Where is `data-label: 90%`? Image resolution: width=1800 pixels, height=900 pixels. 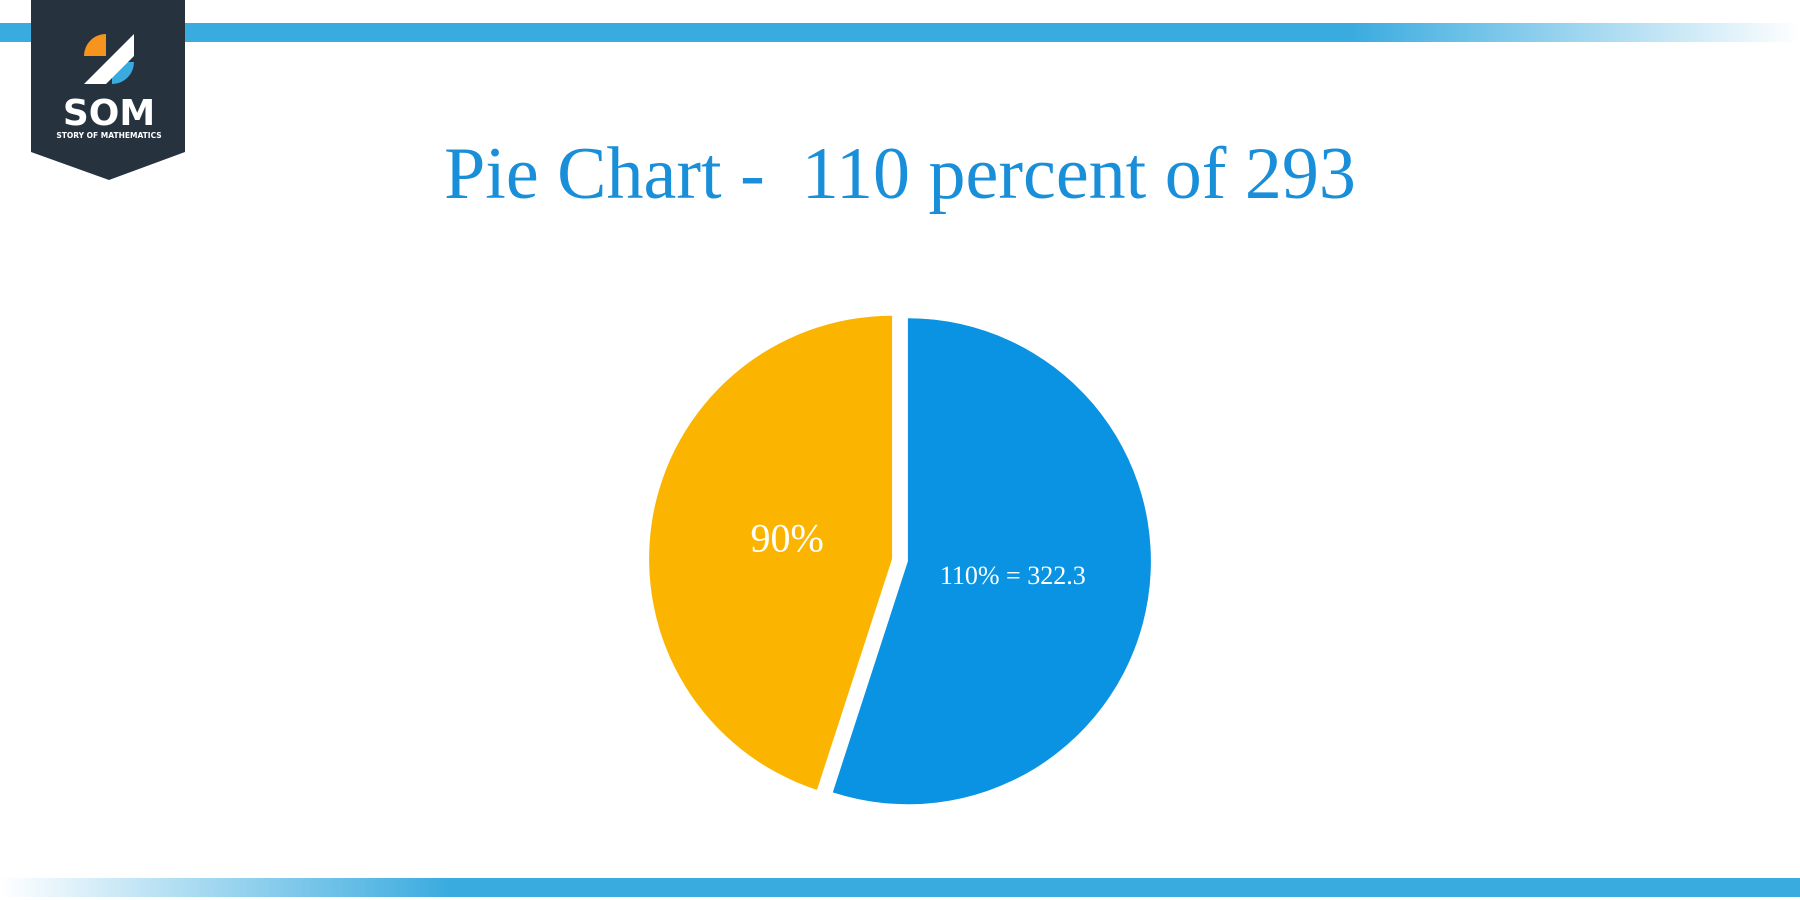
data-label: 90% is located at coordinates (787, 537).